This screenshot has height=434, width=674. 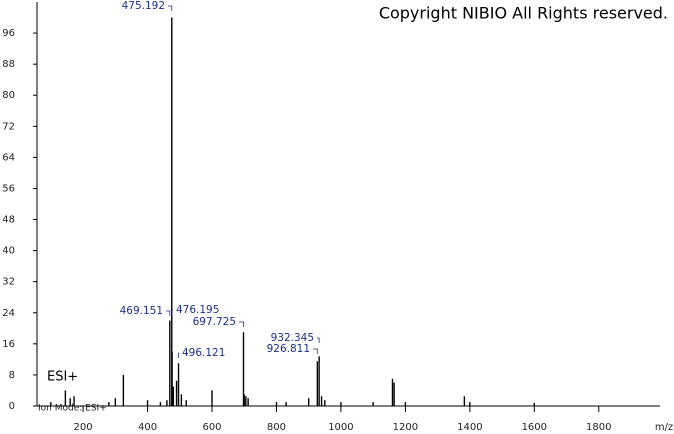 I want to click on x-tick-label: 800, so click(x=276, y=427).